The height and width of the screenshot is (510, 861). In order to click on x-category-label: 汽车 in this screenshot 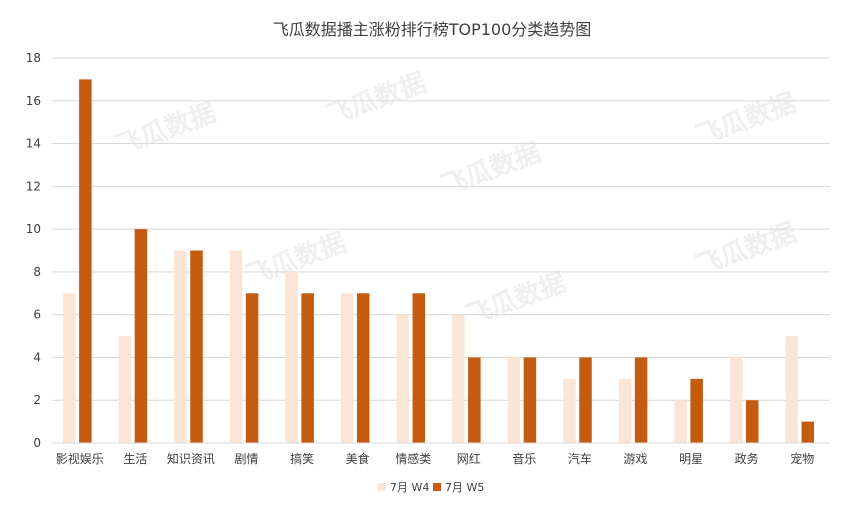, I will do `click(580, 458)`.